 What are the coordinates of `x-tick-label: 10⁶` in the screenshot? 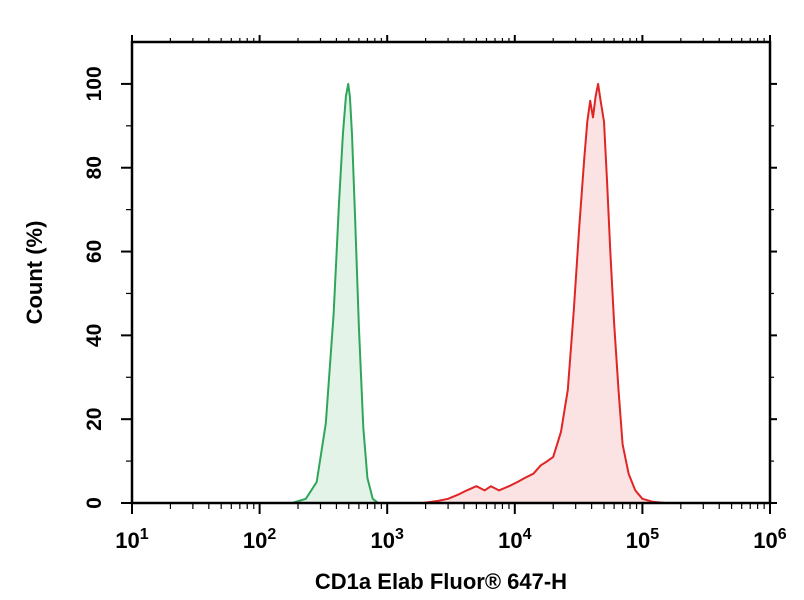 It's located at (769, 539).